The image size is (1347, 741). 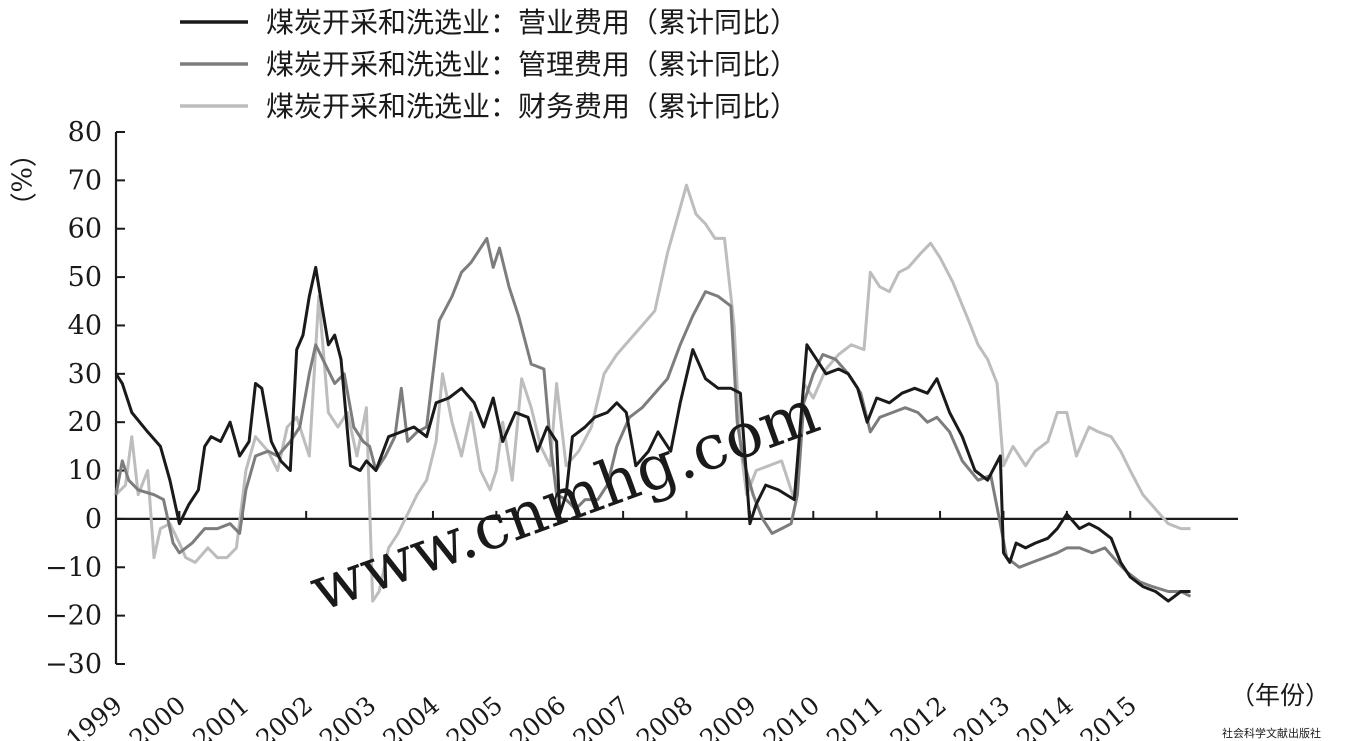 What do you see at coordinates (791, 715) in the screenshot?
I see `x-tick-label: 2010` at bounding box center [791, 715].